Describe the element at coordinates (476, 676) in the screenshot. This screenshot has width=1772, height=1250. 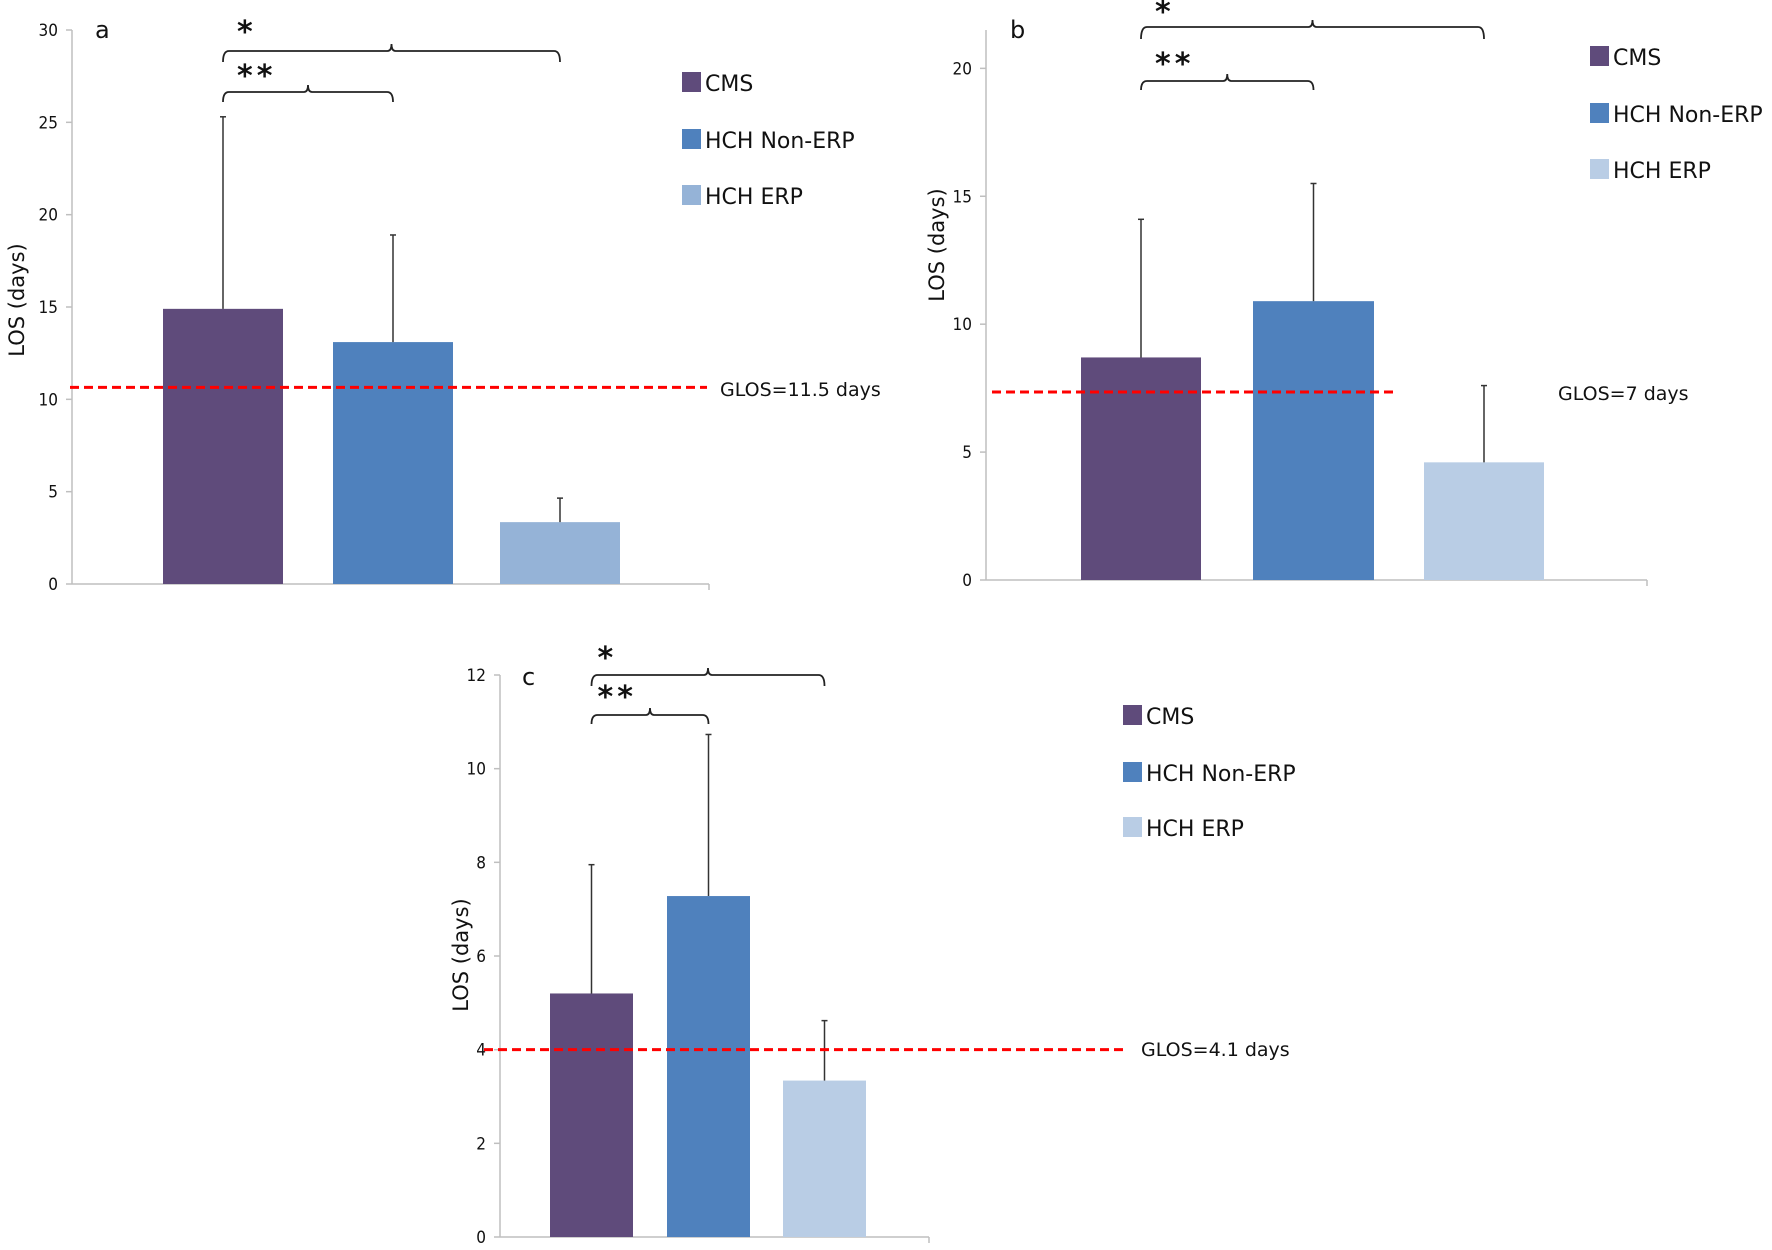
I see `y-tick-label: 12` at that location.